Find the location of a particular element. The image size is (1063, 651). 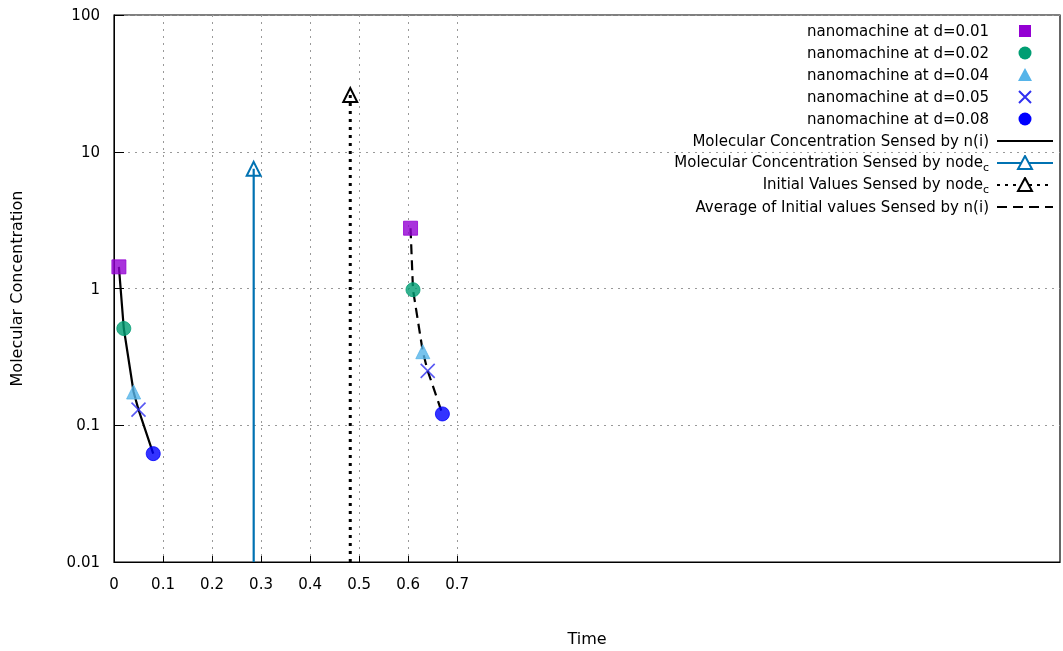

legend-label: nanomachine at d=0.08 is located at coordinates (898, 119).